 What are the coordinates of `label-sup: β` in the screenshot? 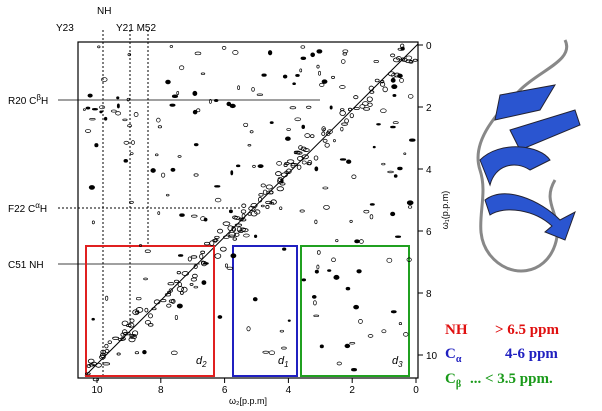 It's located at (38, 97).